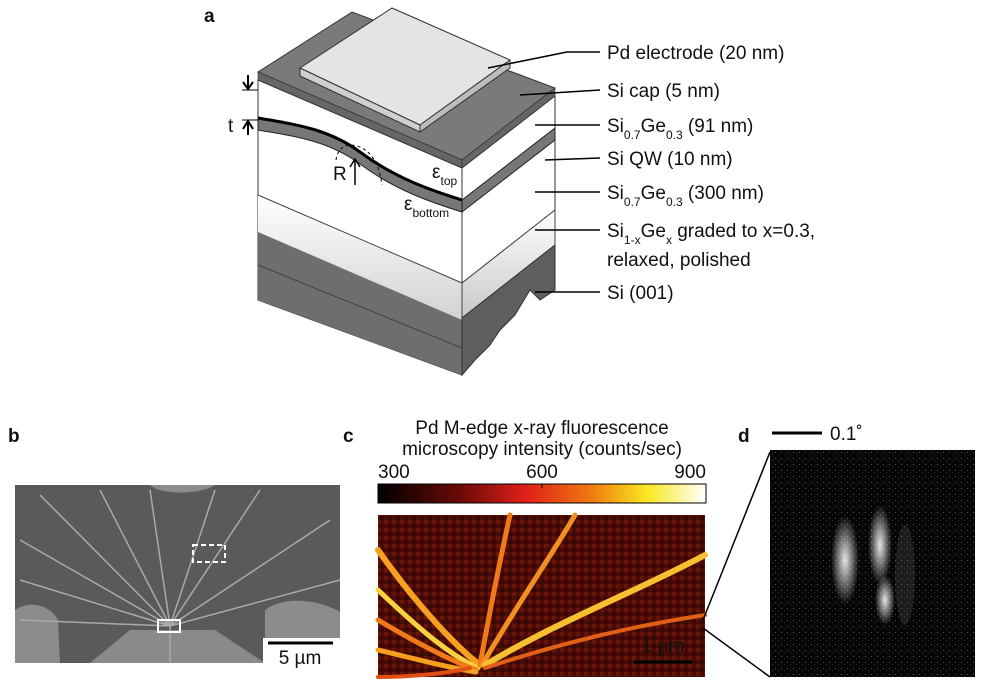  Describe the element at coordinates (846, 434) in the screenshot. I see `scale-bar-label: 0.1˚` at that location.